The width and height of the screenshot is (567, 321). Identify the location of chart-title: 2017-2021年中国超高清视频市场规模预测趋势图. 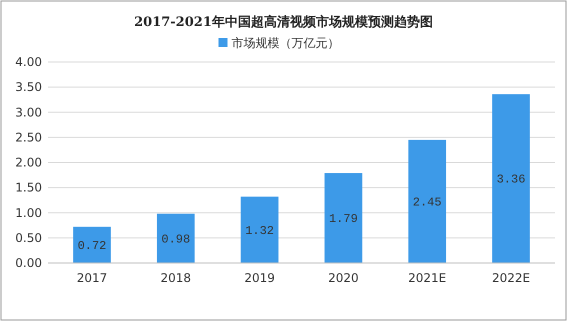
(283, 22).